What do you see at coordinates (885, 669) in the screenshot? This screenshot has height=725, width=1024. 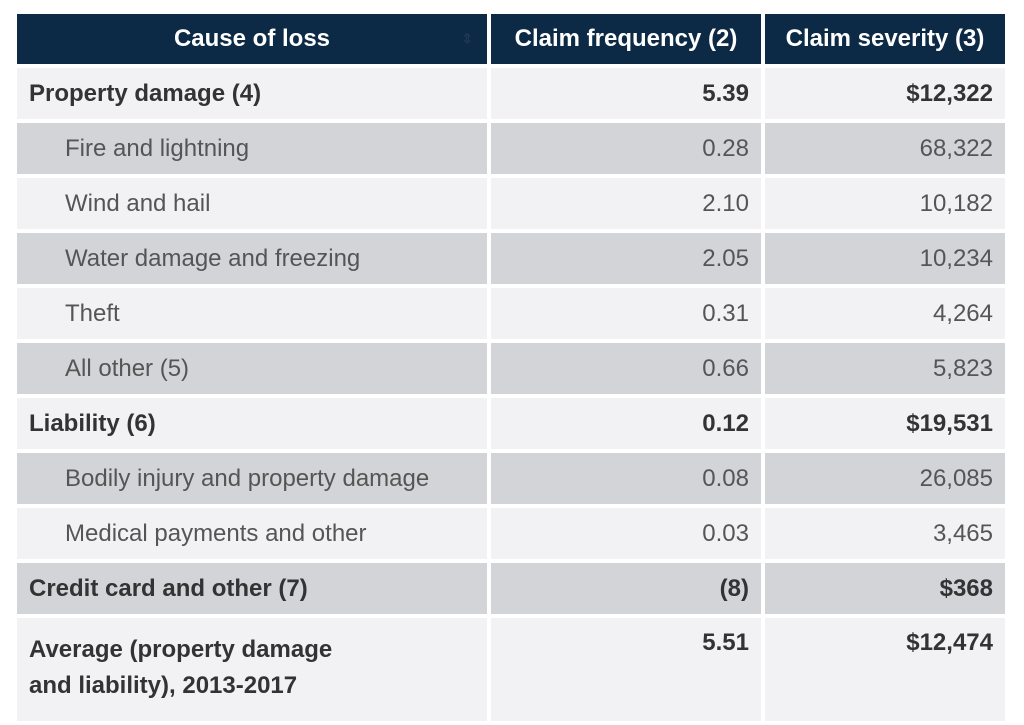 I see `row-severity: $12,474` at bounding box center [885, 669].